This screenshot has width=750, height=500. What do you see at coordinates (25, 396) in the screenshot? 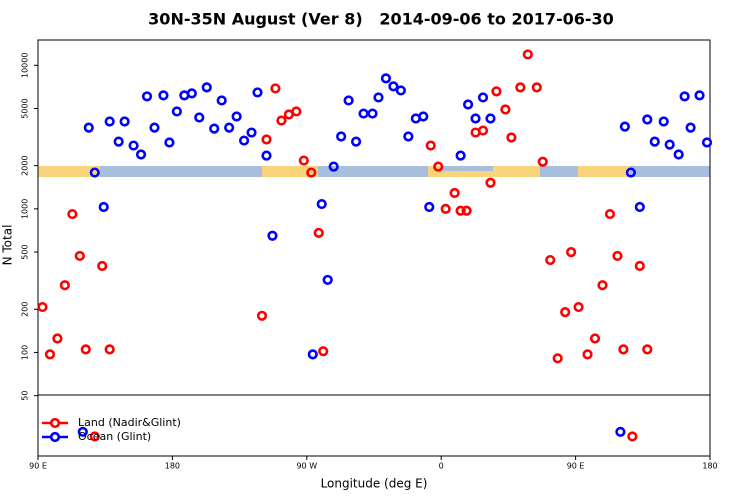
I see `y-tick-label: 50` at bounding box center [25, 396].